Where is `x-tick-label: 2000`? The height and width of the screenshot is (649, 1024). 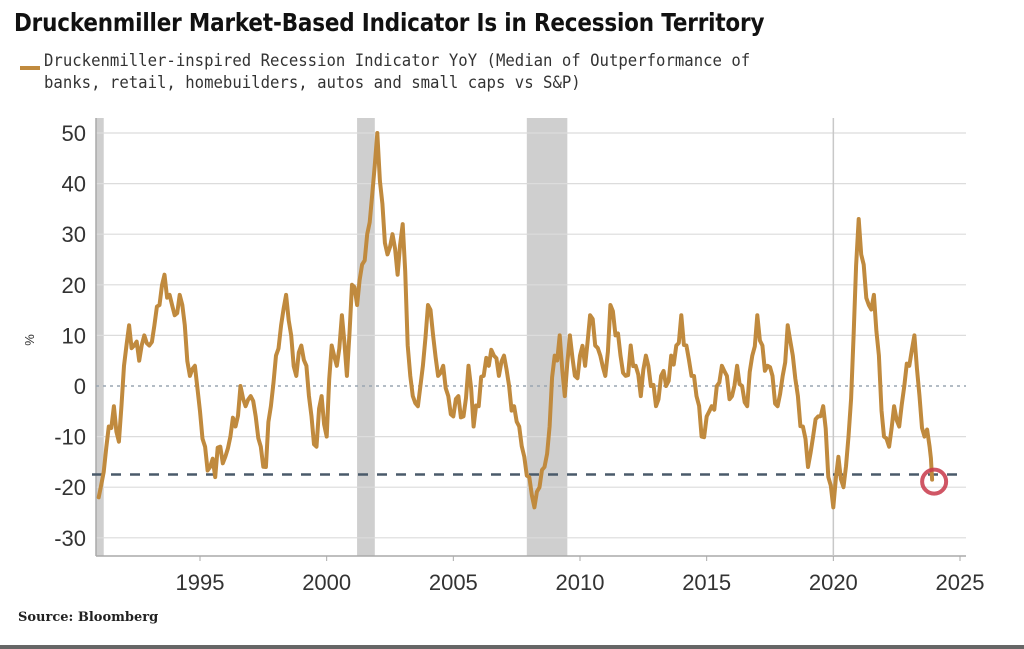
x-tick-label: 2000 is located at coordinates (326, 582).